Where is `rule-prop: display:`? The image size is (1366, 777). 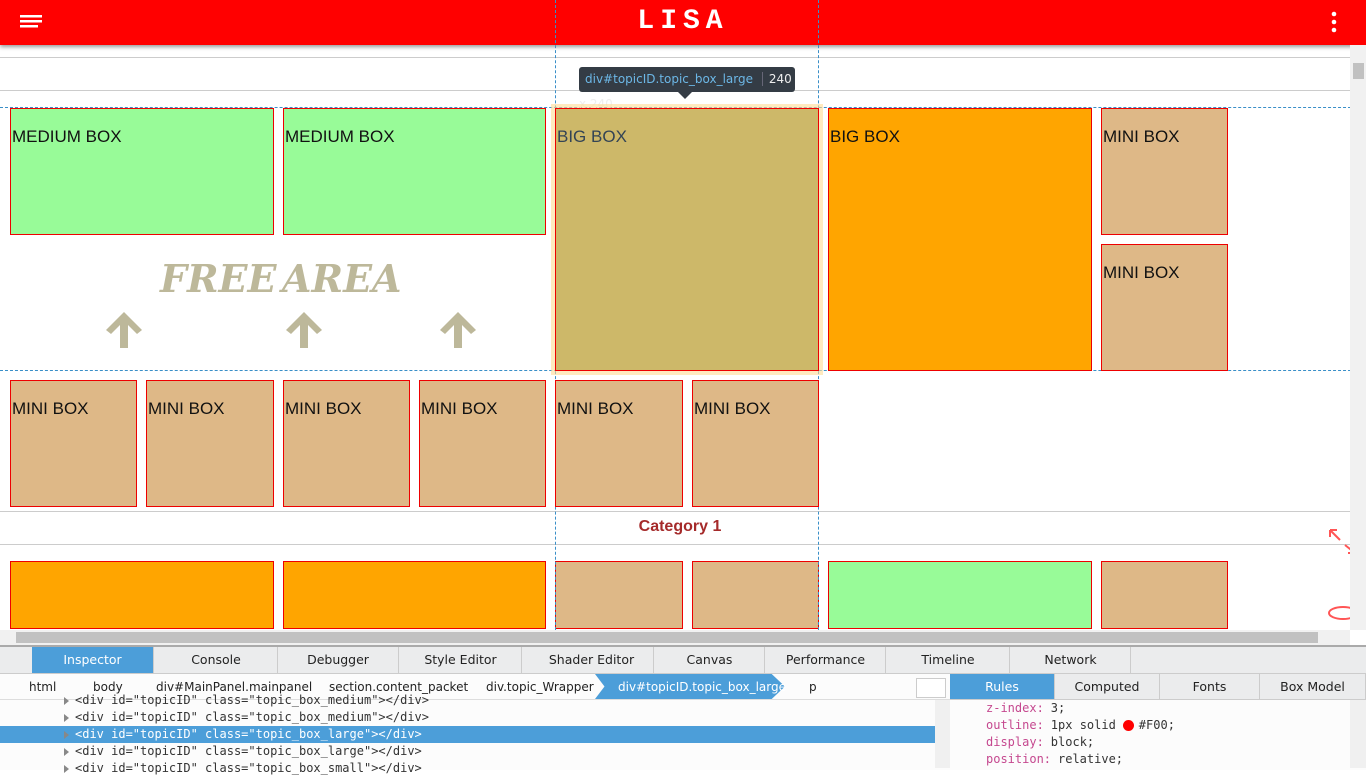
rule-prop: display: is located at coordinates (1015, 742).